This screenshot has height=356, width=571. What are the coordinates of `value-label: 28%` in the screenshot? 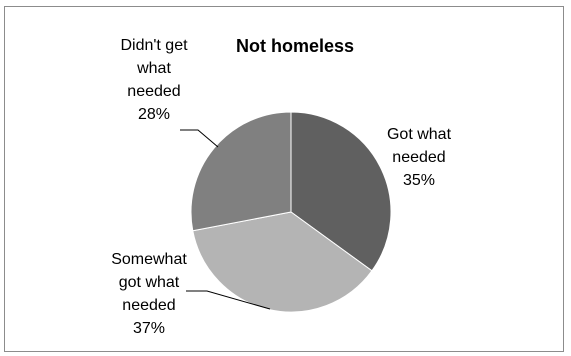 It's located at (154, 114).